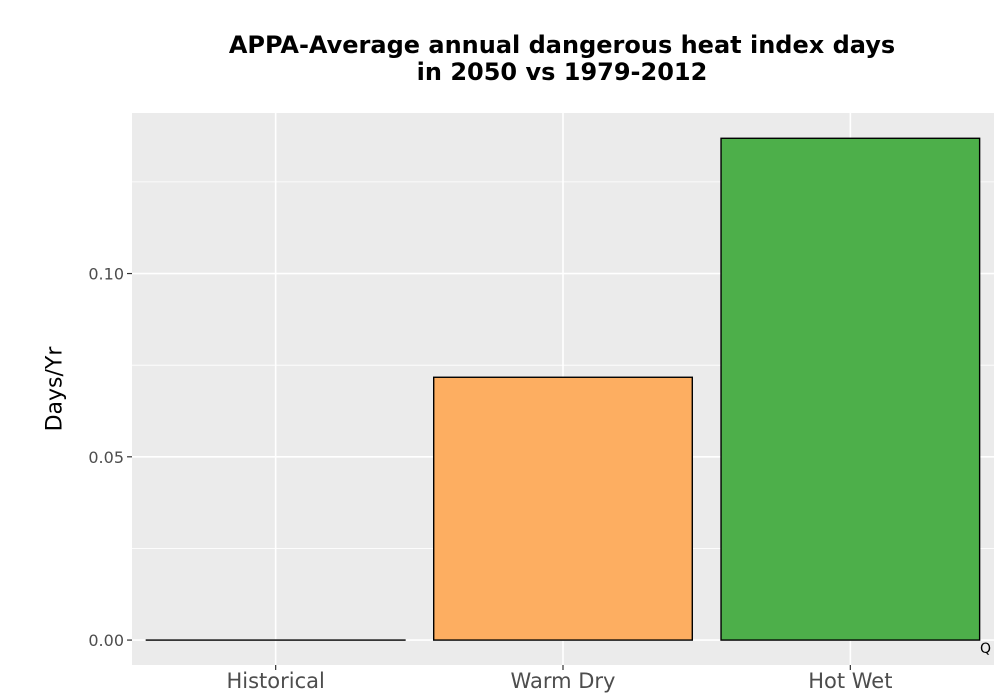  Describe the element at coordinates (563, 508) in the screenshot. I see `bar-warm-dry` at that location.